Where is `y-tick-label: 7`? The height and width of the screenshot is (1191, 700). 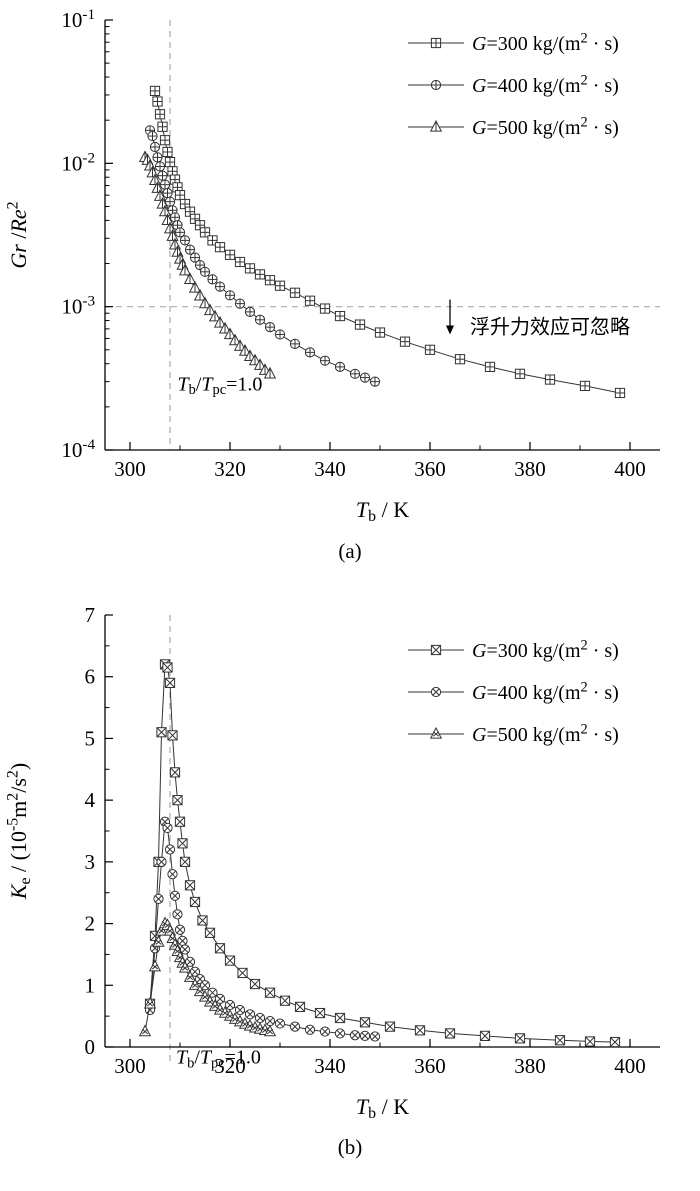
y-tick-label: 7 is located at coordinates (90, 615).